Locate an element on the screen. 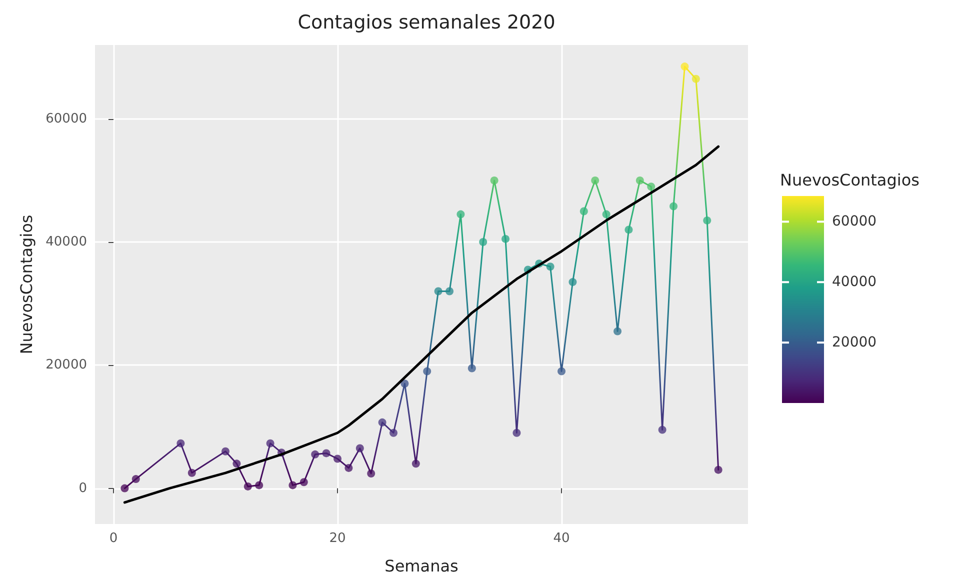  y-axis-title: NuevosContagios is located at coordinates (26, 284).